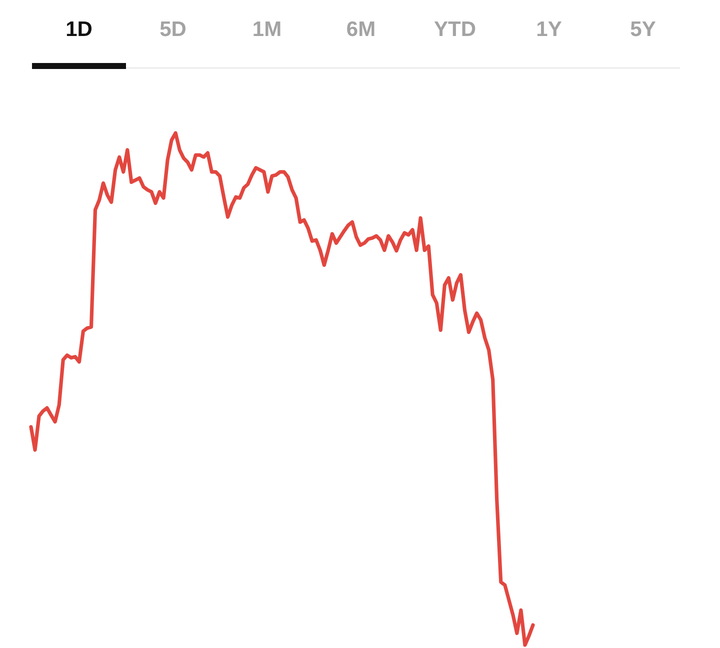  I want to click on text: 6M, so click(361, 29).